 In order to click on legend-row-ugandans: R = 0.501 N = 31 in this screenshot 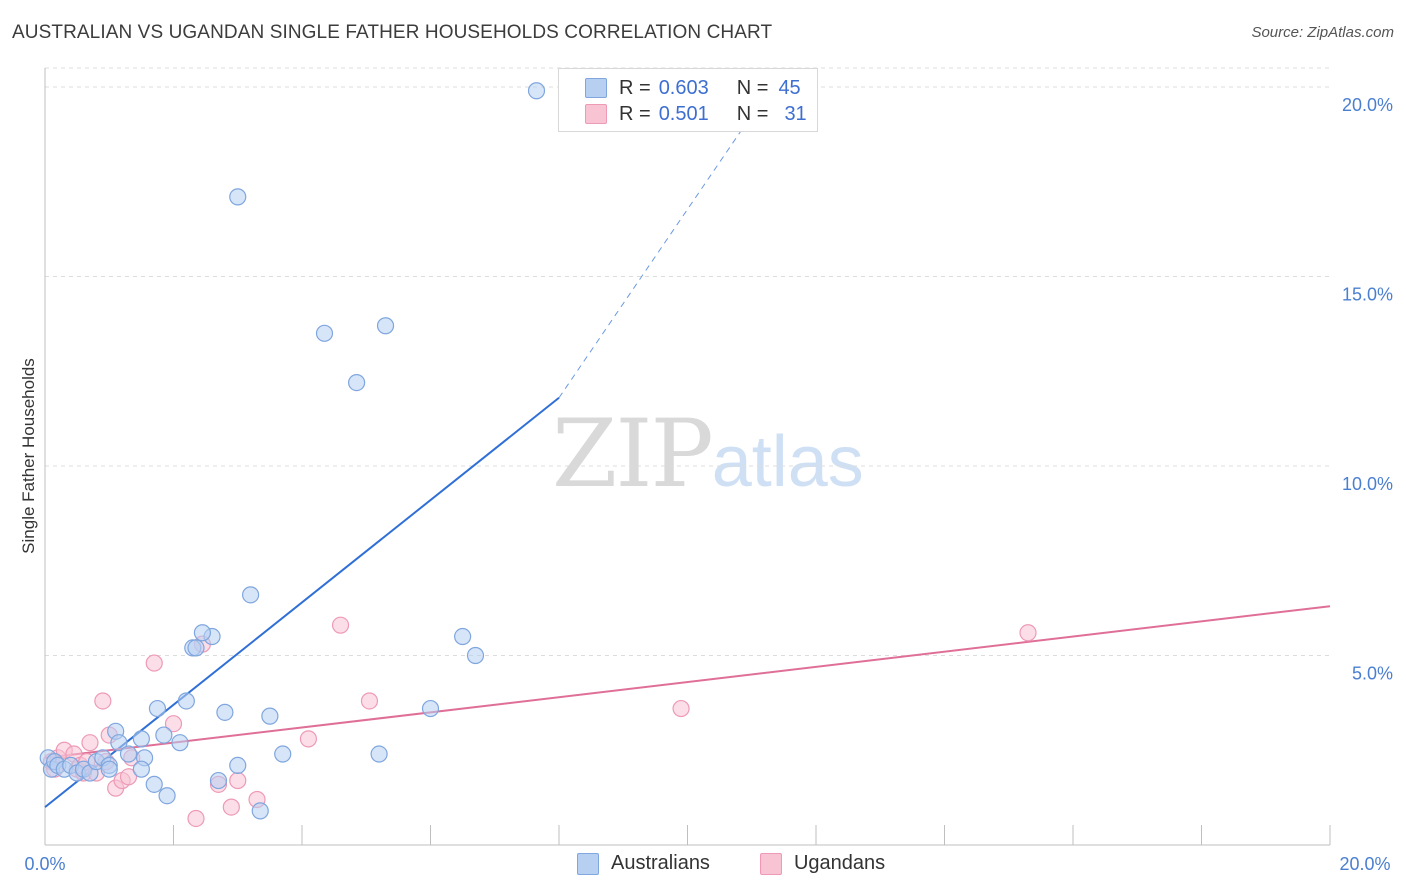, I will do `click(696, 114)`.